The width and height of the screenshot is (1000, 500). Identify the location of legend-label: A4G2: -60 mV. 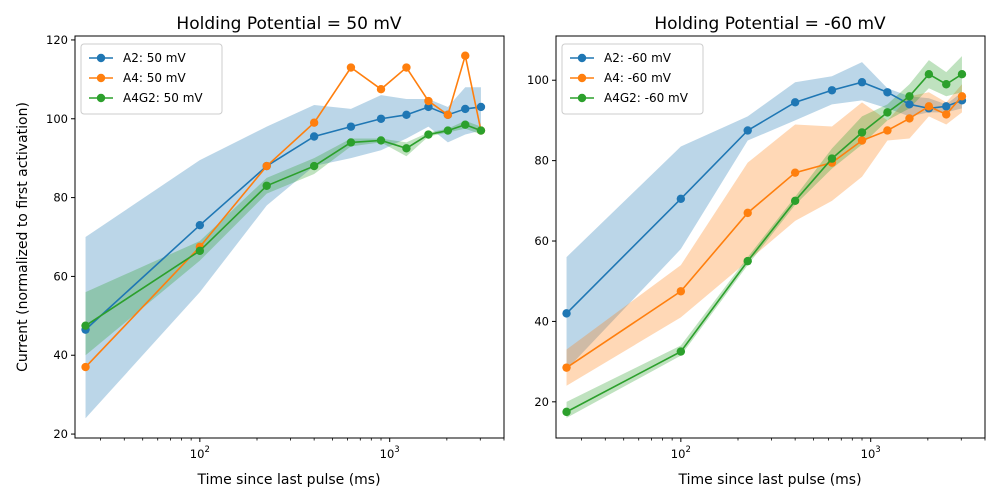
(646, 98).